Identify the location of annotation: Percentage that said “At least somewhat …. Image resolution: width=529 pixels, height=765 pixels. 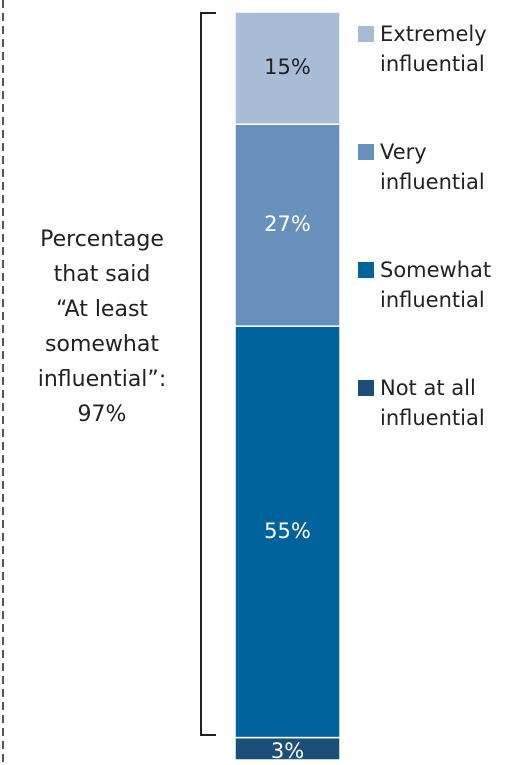
(102, 327).